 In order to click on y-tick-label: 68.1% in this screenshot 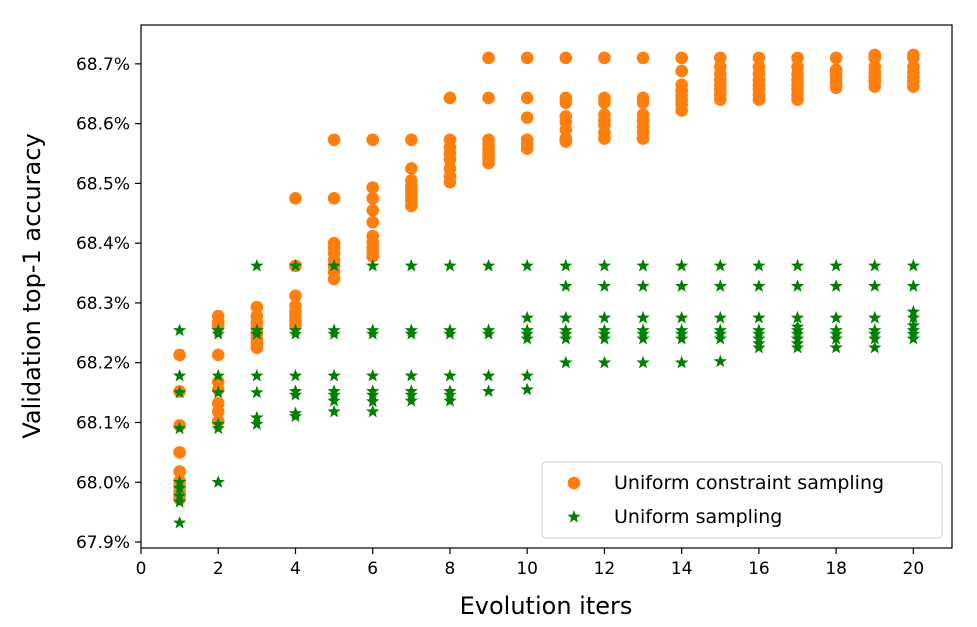, I will do `click(103, 423)`.